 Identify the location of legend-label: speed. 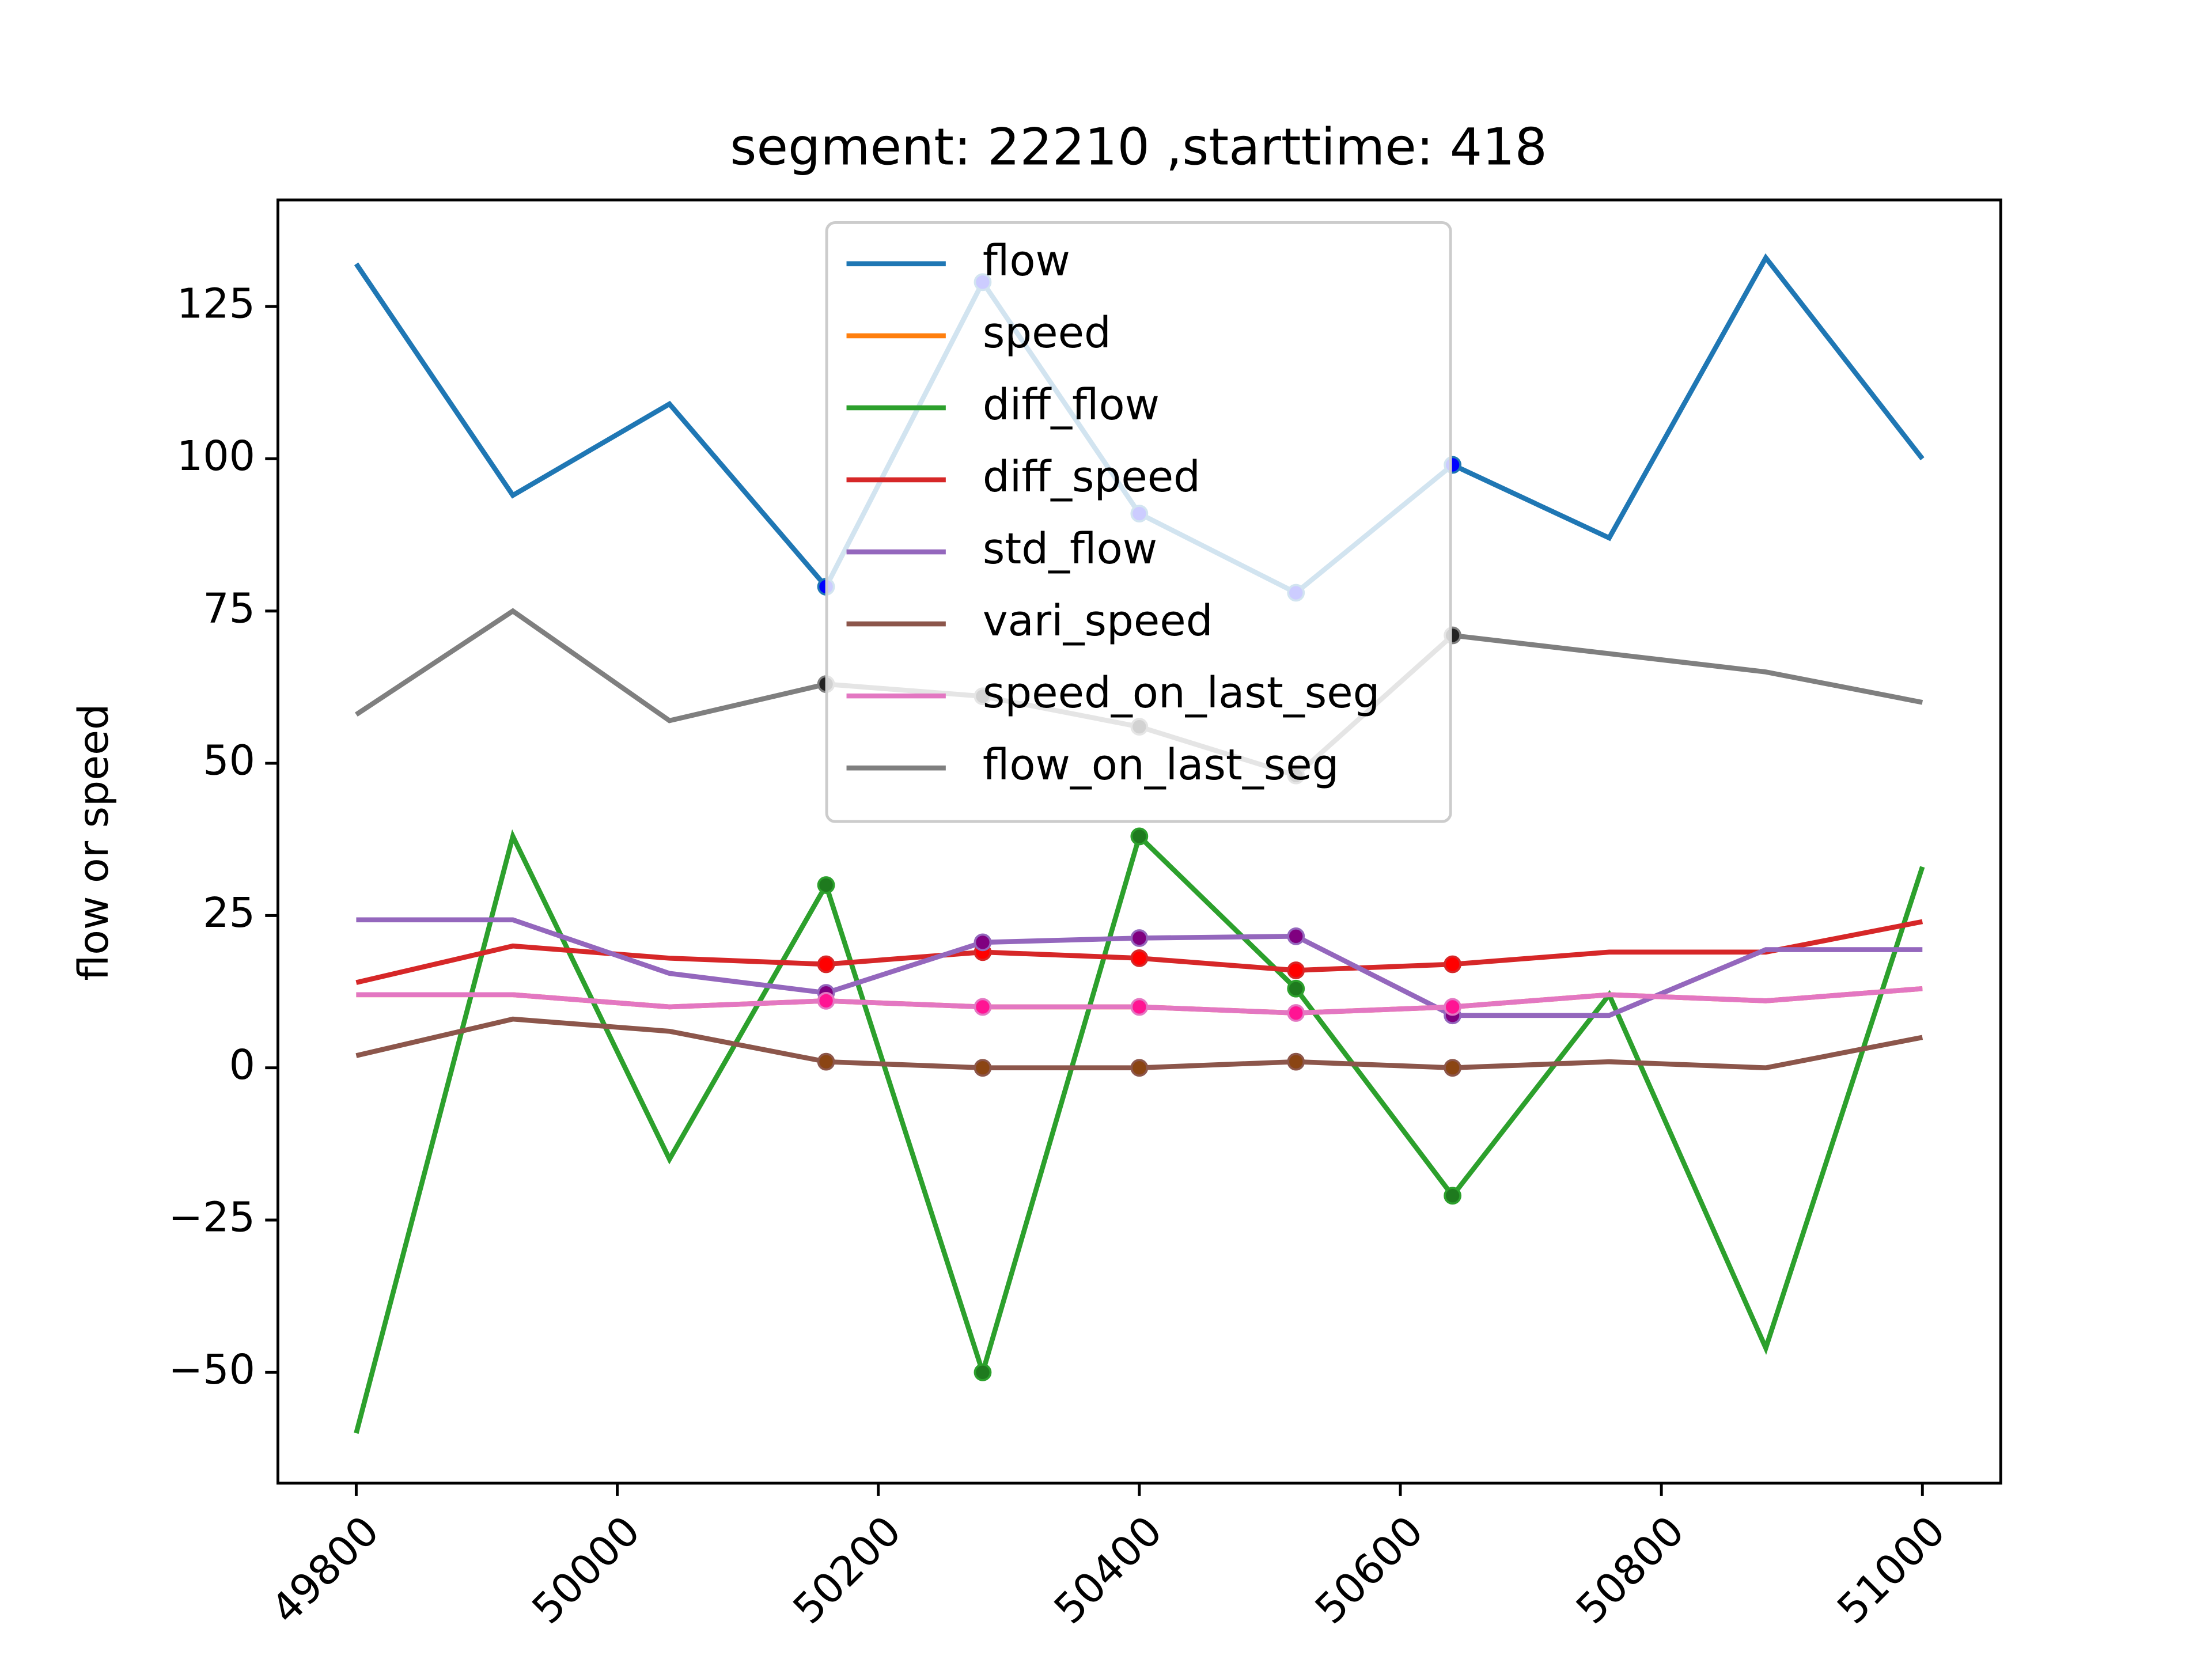
(1047, 333).